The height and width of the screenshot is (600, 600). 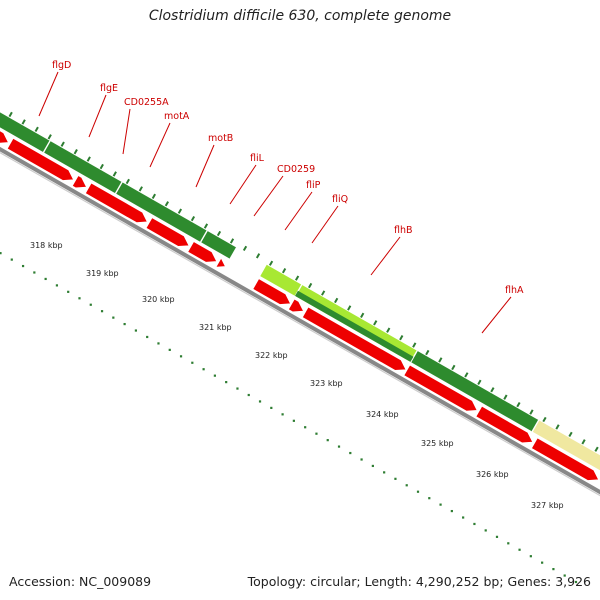 I want to click on gene-label: CD0259, so click(x=296, y=169).